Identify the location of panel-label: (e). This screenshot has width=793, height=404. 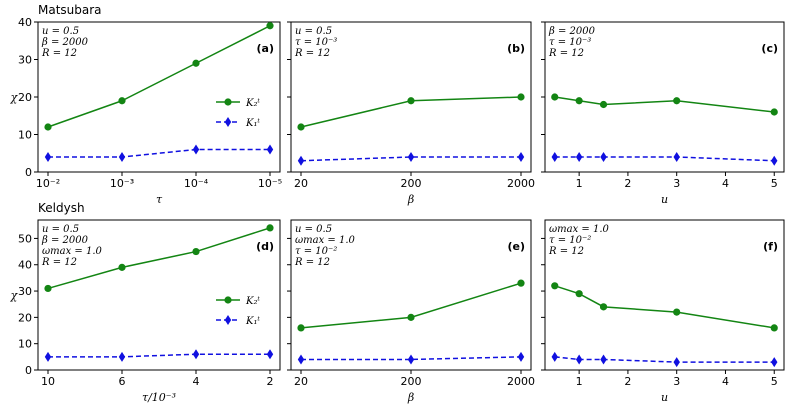
(516, 246).